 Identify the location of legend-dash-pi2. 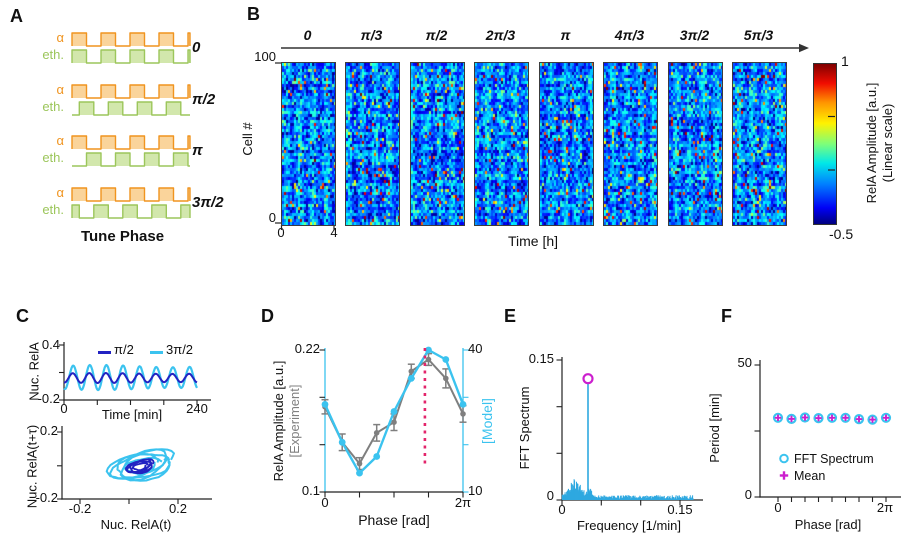
(104, 352).